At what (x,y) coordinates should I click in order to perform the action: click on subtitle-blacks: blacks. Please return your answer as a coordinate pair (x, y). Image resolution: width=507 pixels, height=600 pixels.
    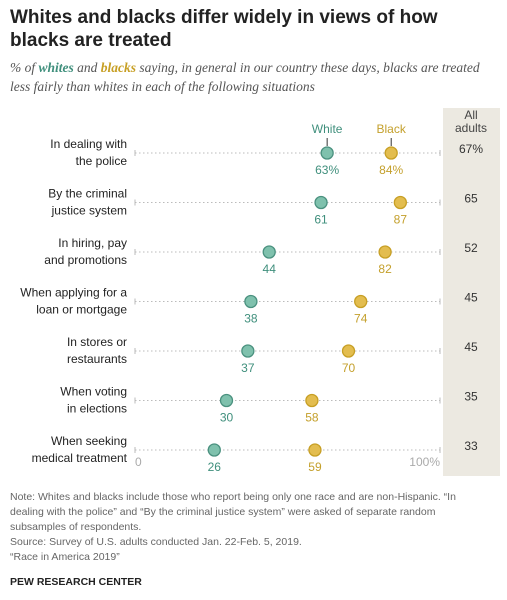
    Looking at the image, I should click on (118, 67).